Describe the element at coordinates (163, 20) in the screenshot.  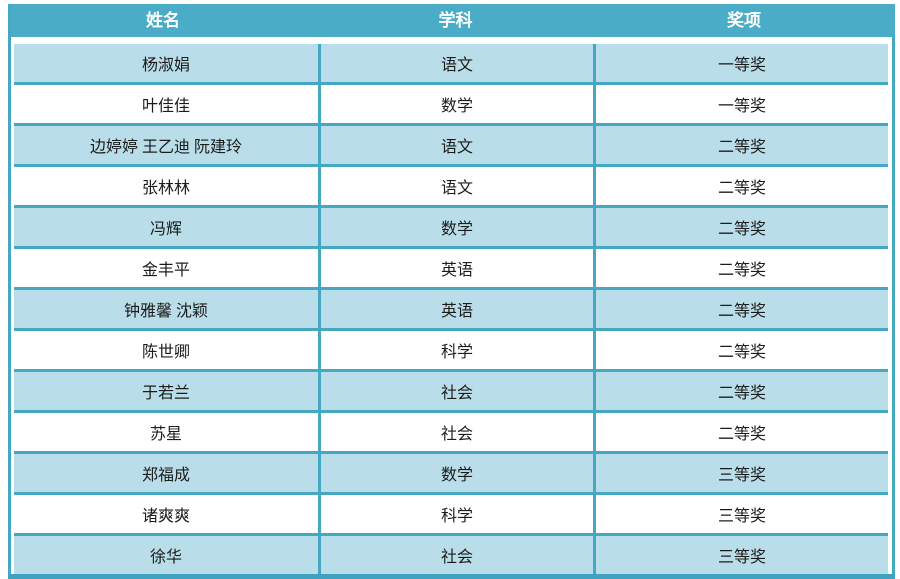
I see `header-cell-name: 姓名` at that location.